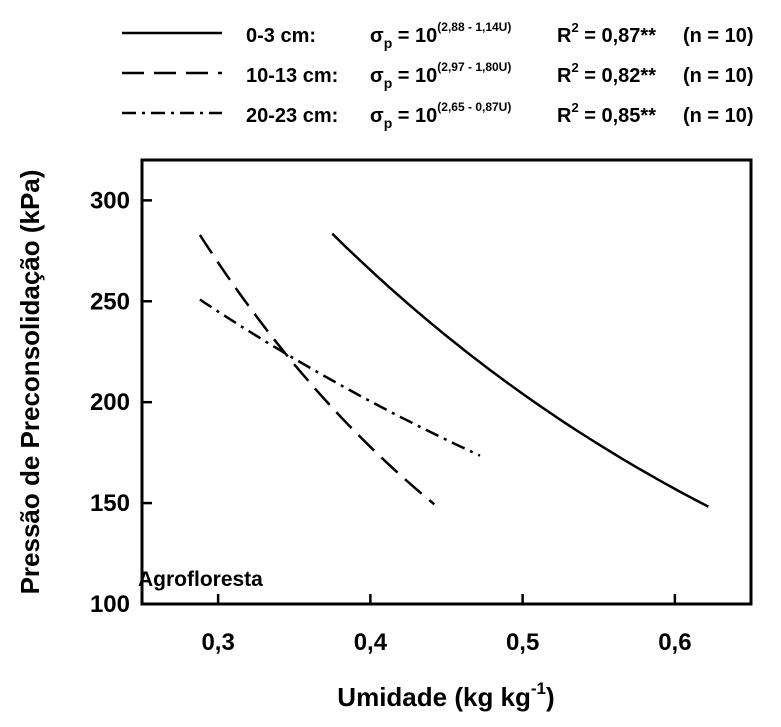 The height and width of the screenshot is (727, 781). I want to click on y-tick-label: 300, so click(110, 200).